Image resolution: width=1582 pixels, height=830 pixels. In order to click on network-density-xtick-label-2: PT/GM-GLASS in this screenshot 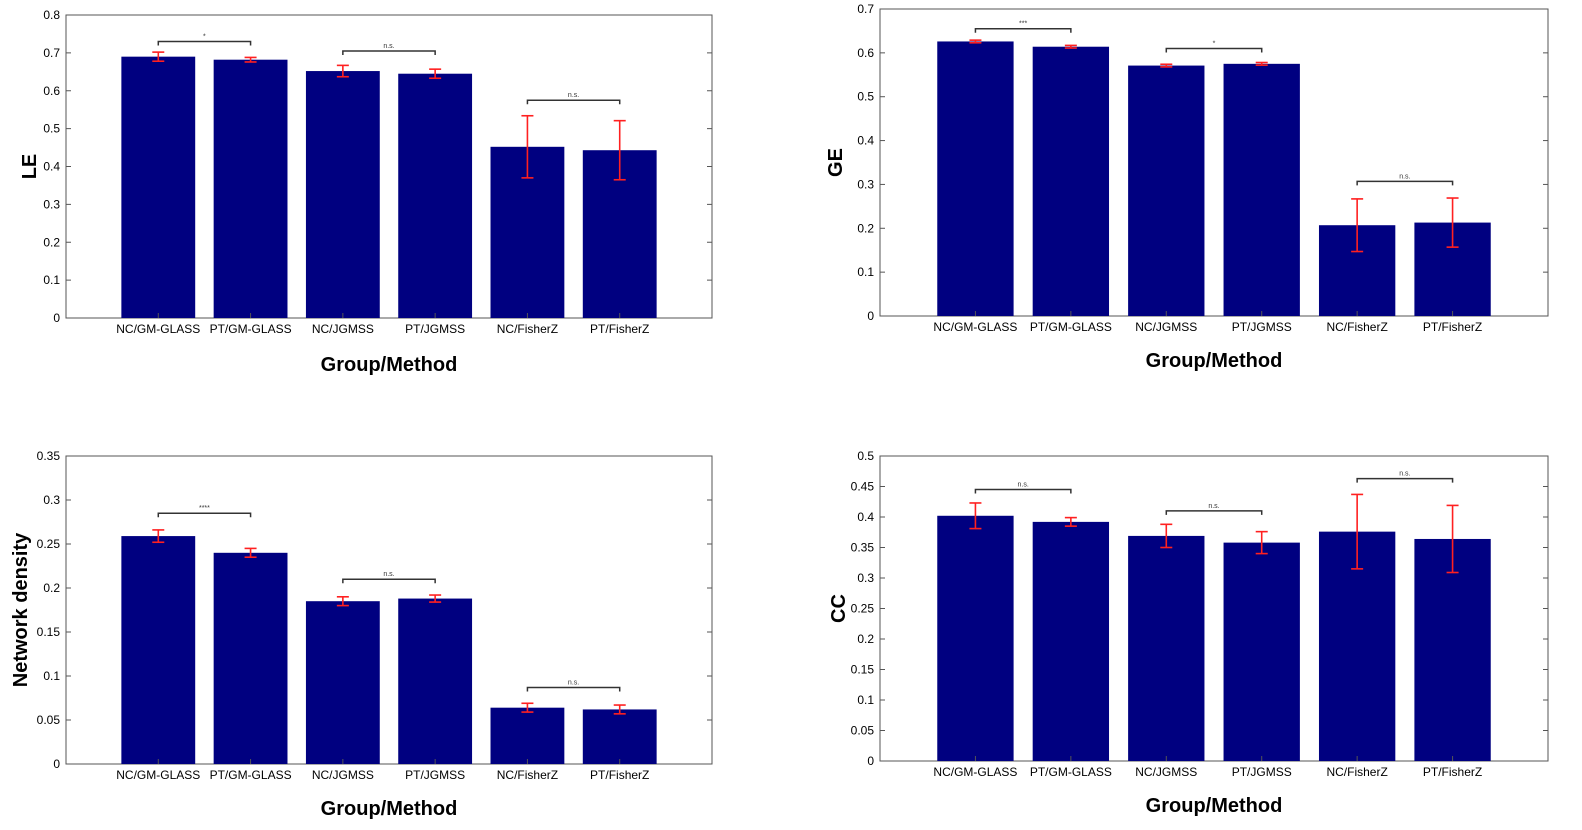, I will do `click(251, 775)`.